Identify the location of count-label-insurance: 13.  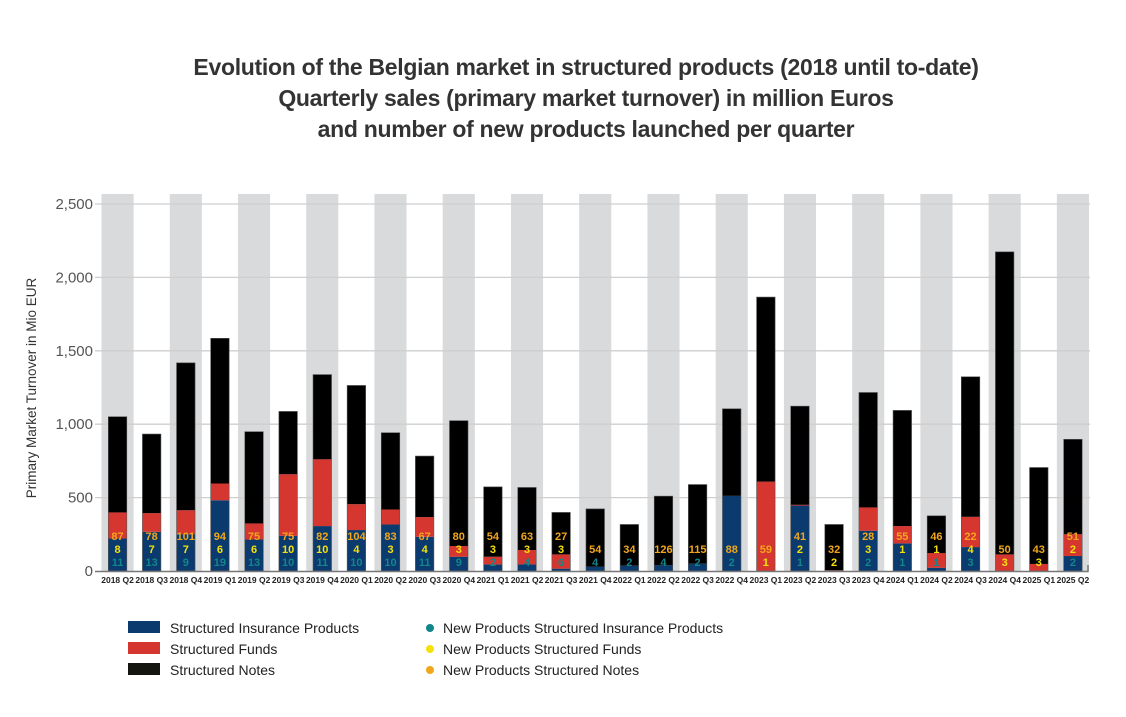
(254, 563).